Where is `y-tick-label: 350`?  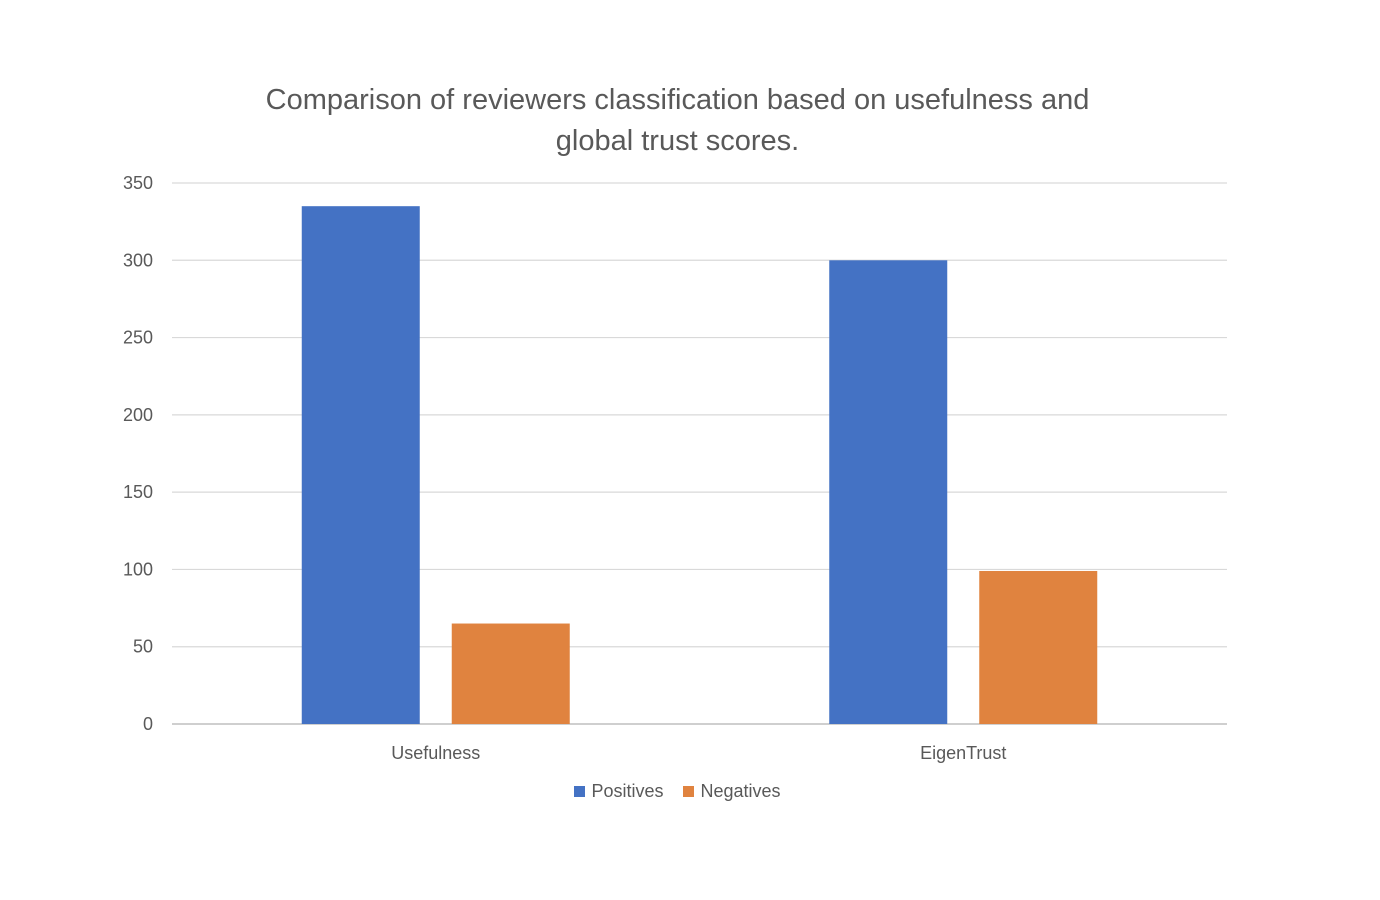
y-tick-label: 350 is located at coordinates (138, 183).